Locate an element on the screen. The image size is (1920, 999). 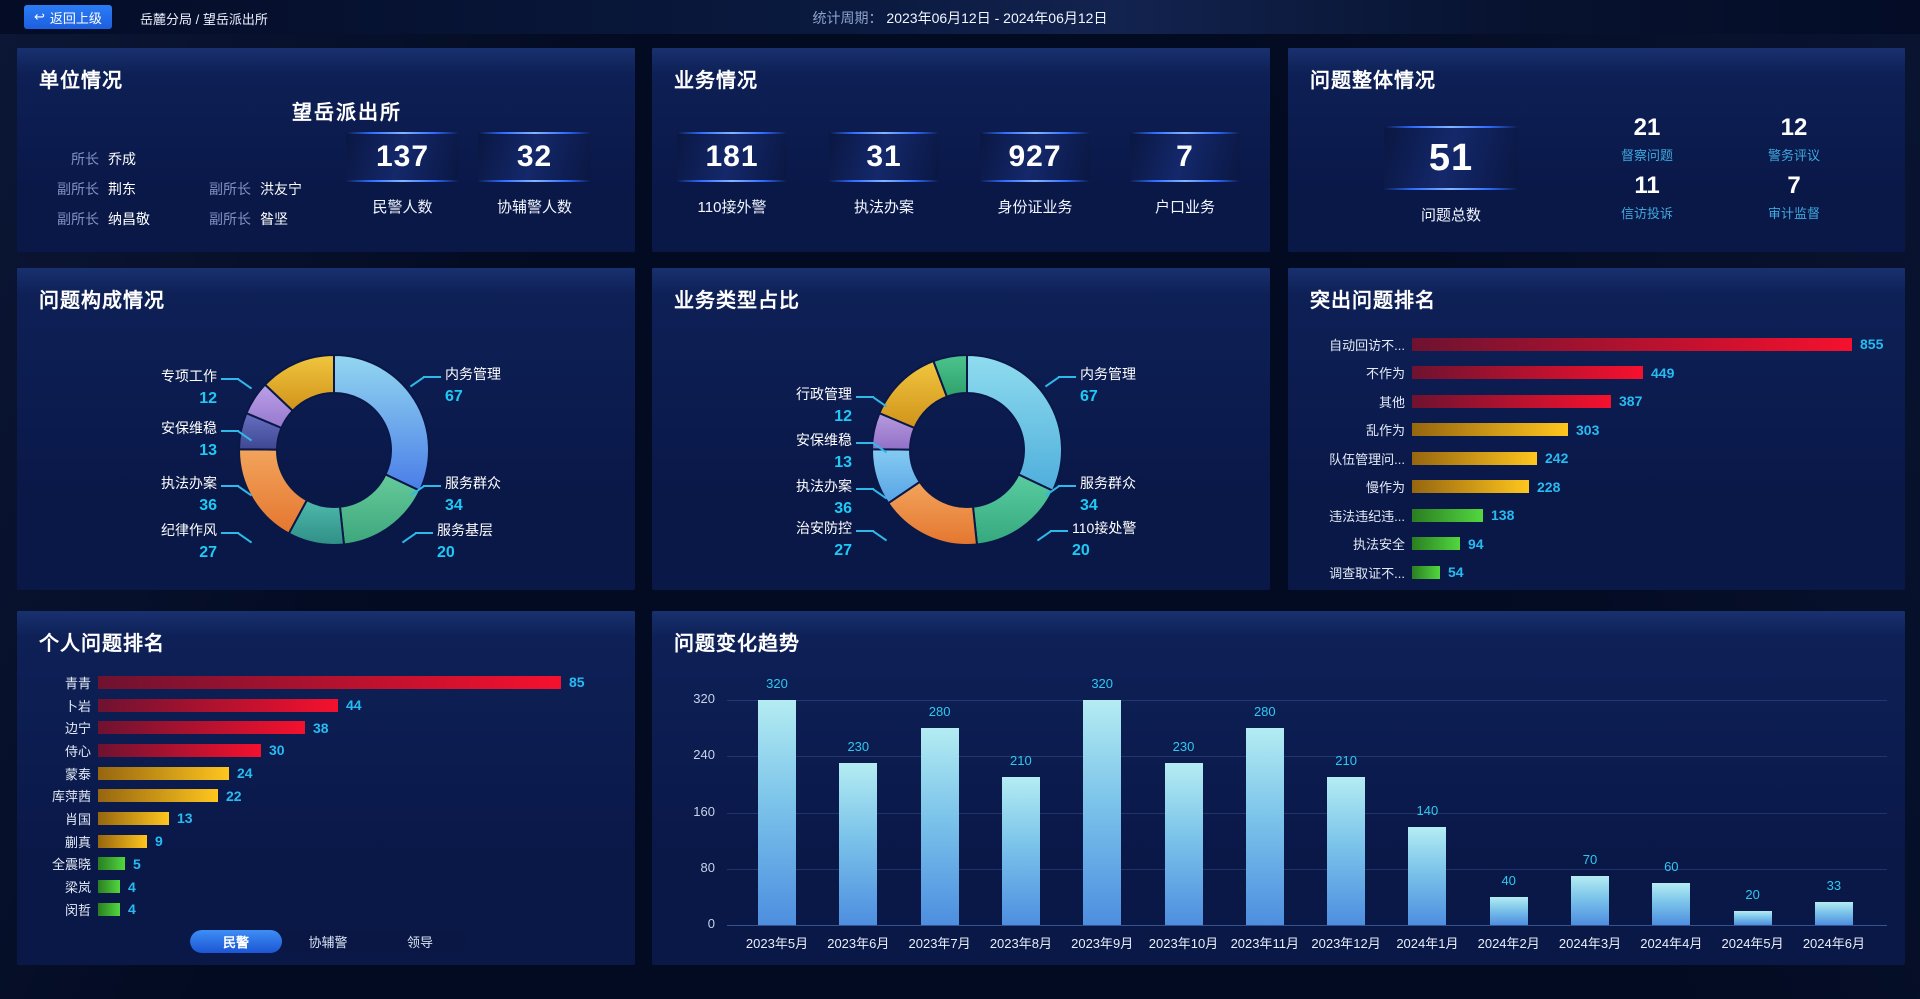
stat-value: 927 is located at coordinates (1035, 156).